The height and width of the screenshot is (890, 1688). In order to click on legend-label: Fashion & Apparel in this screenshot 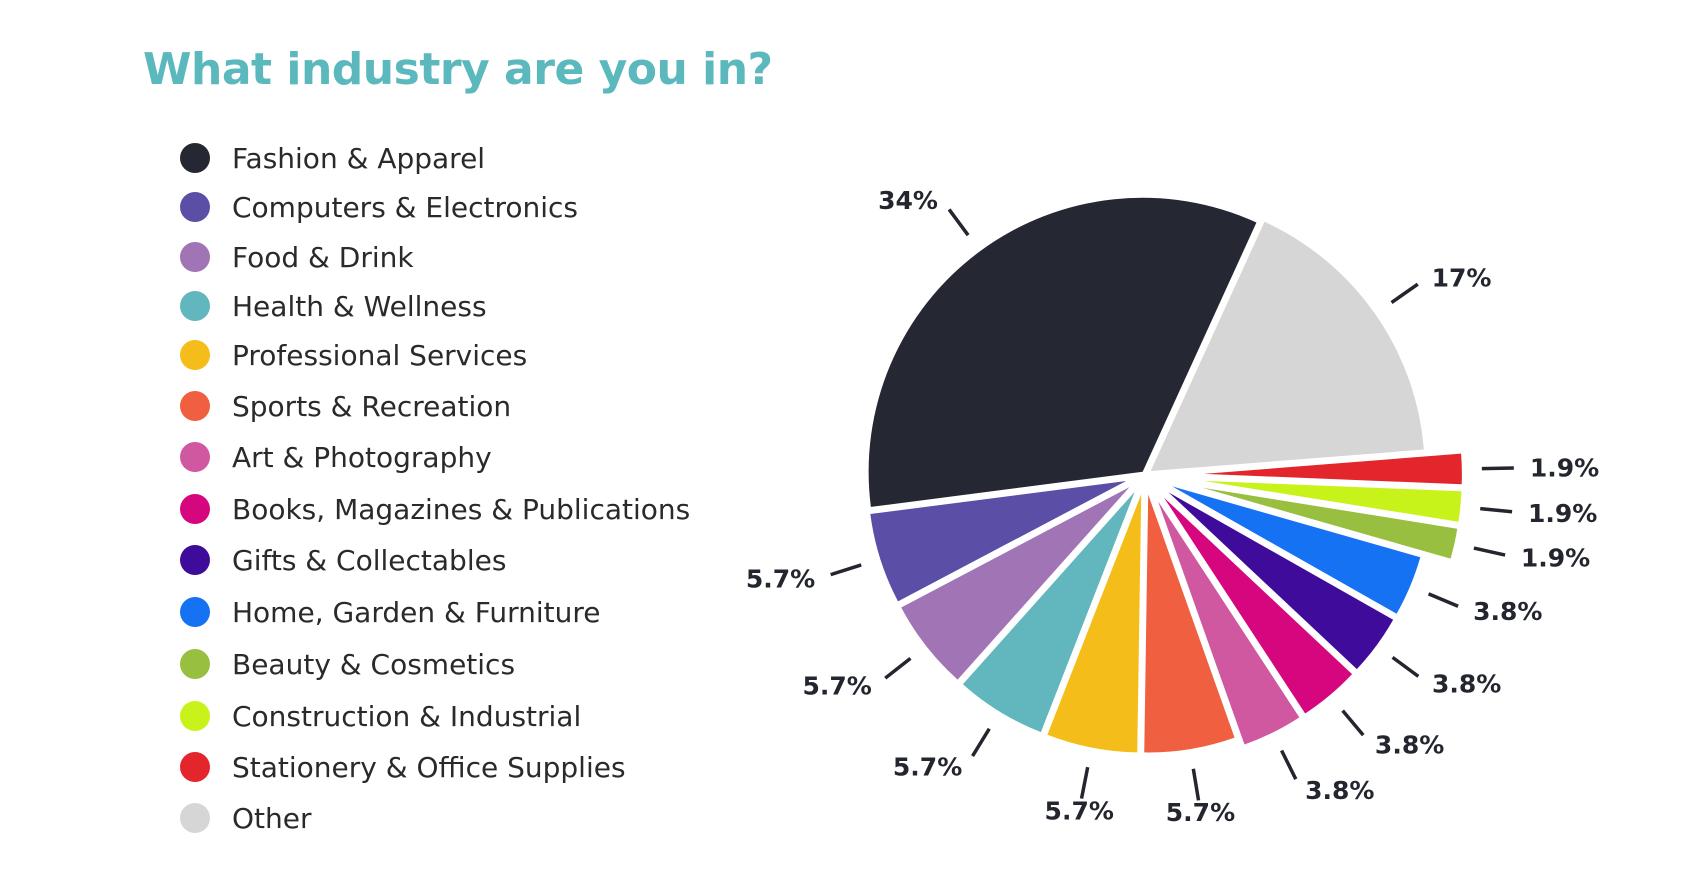, I will do `click(359, 158)`.